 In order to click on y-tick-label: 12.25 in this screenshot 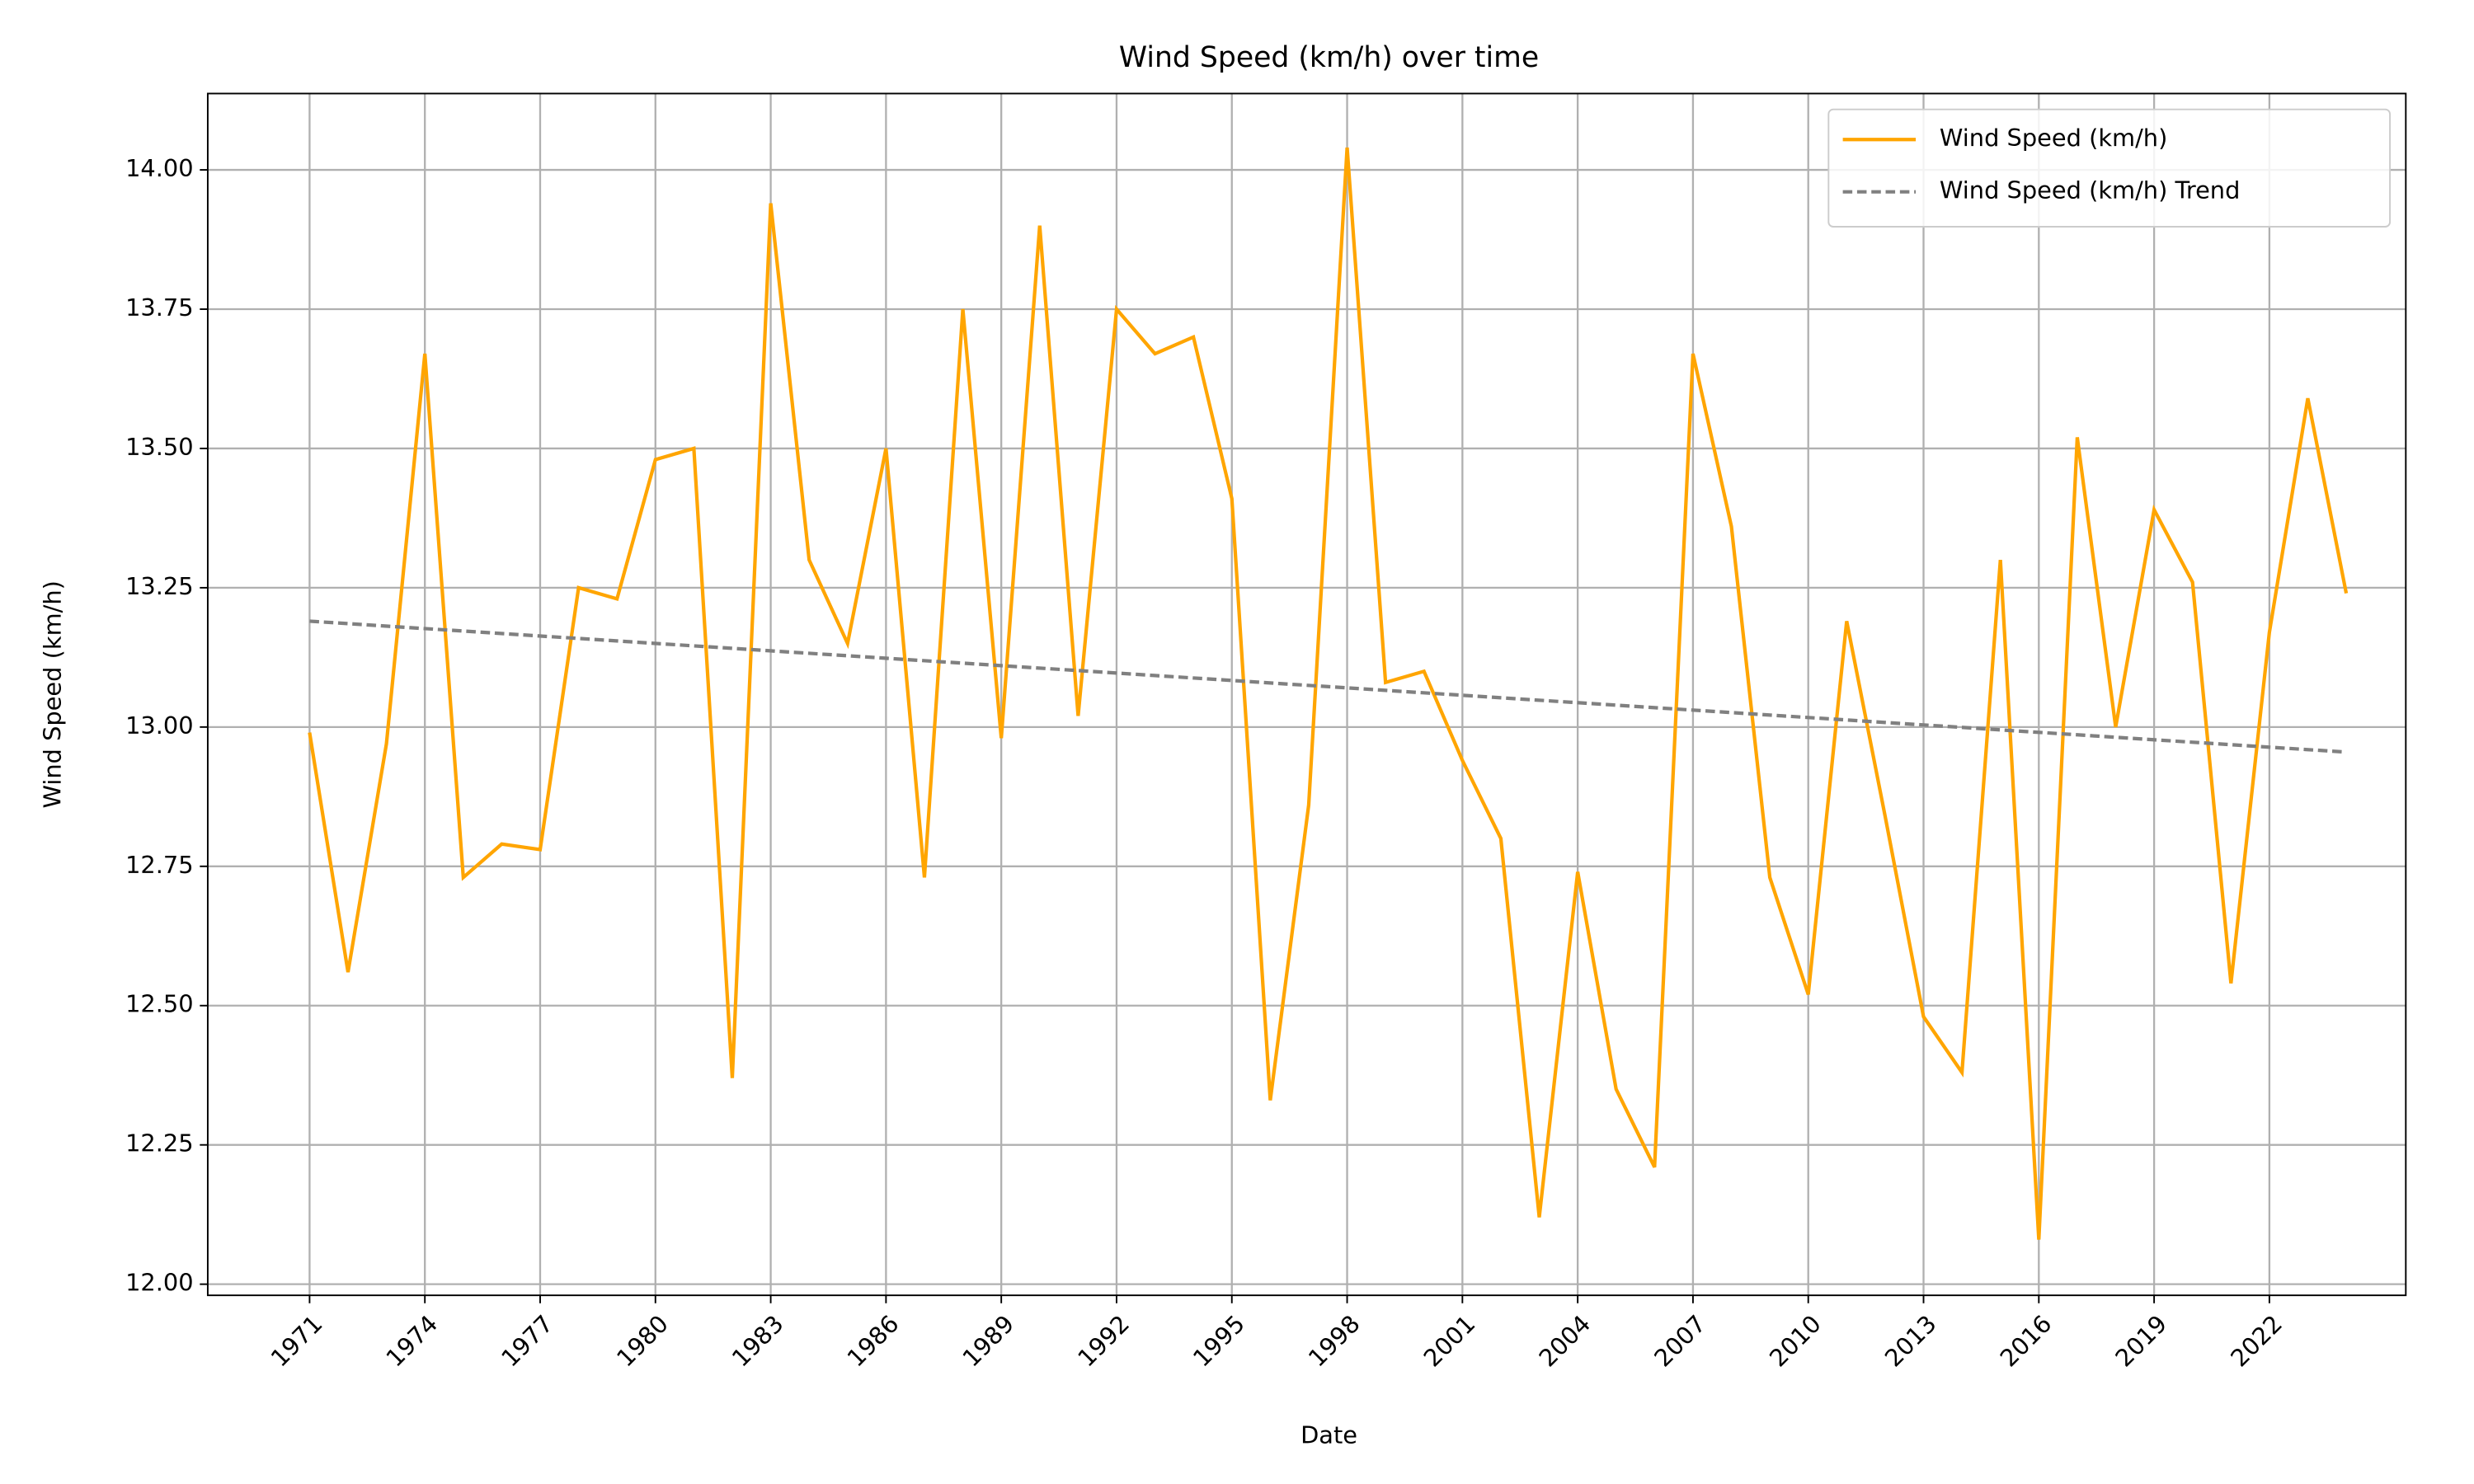, I will do `click(159, 1143)`.